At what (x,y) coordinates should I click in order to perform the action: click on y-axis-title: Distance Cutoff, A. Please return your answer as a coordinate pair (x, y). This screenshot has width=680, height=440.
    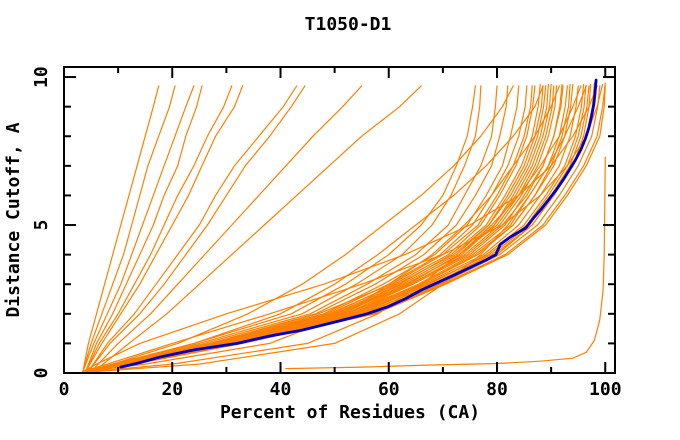
    Looking at the image, I should click on (13, 219).